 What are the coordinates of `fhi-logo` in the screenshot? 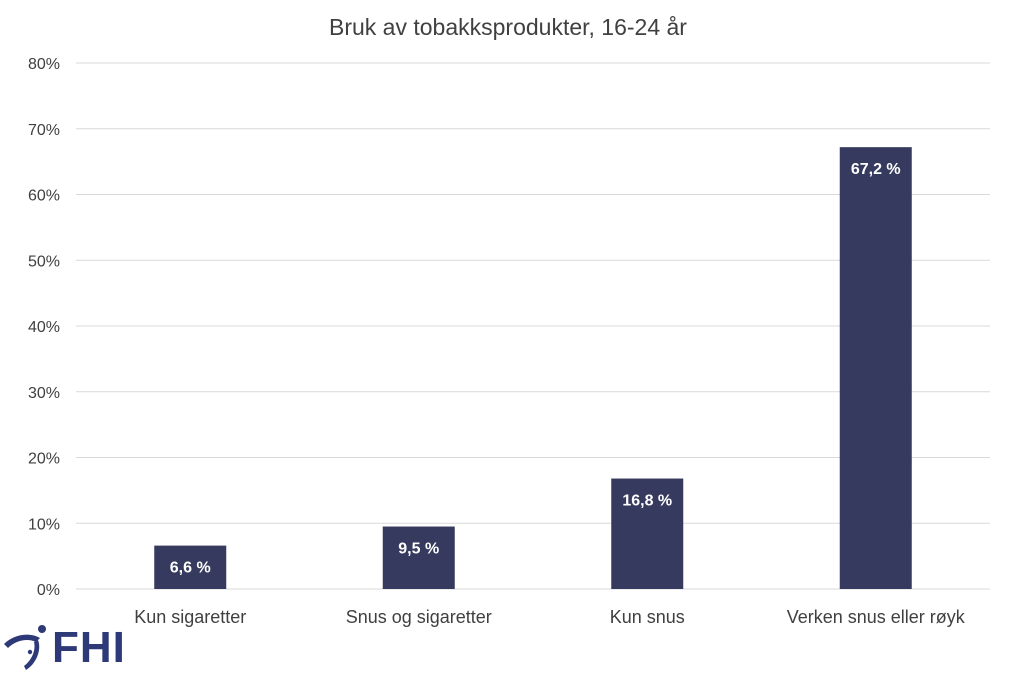 It's located at (25, 647).